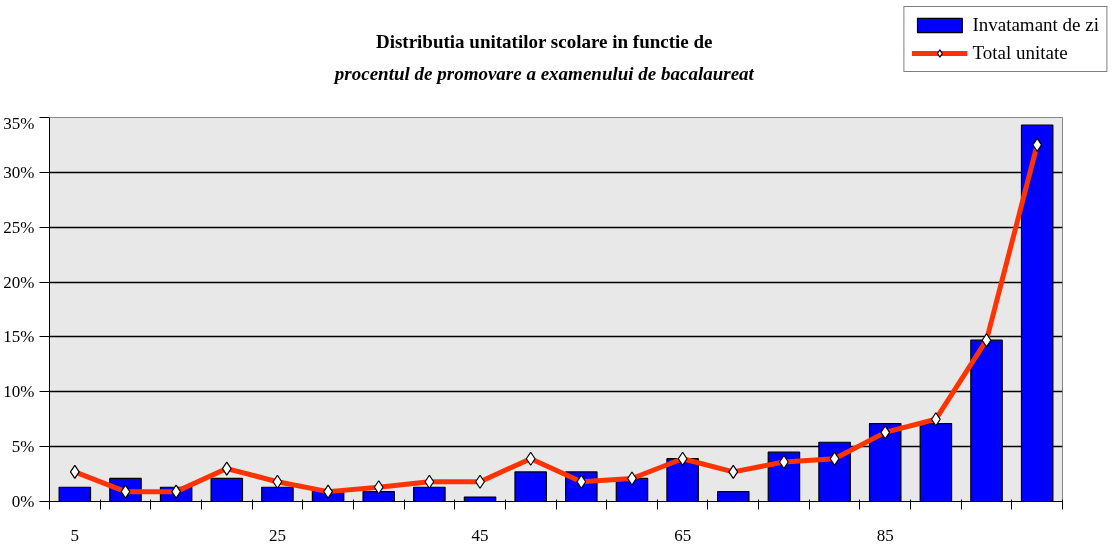  Describe the element at coordinates (19, 172) in the screenshot. I see `y-tick-label: 30%` at that location.